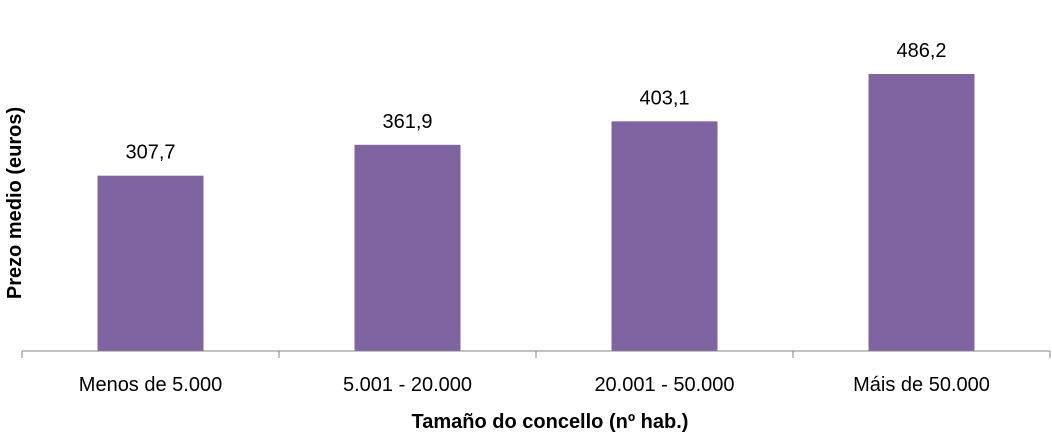  Describe the element at coordinates (15, 203) in the screenshot. I see `y-axis-title: Prezo medio (euros)` at that location.